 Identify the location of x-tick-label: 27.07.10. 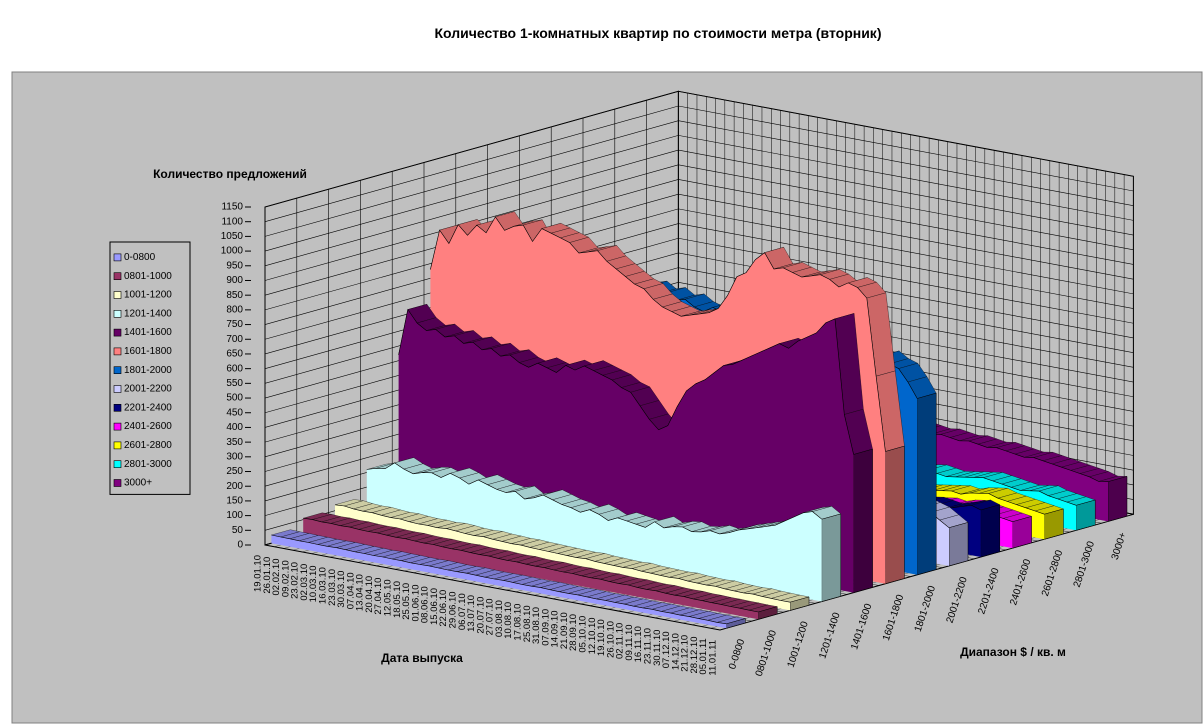
(490, 616).